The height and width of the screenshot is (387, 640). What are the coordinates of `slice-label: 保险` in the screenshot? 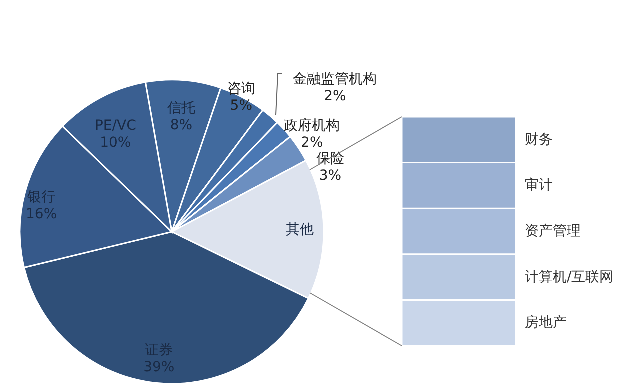 It's located at (330, 158).